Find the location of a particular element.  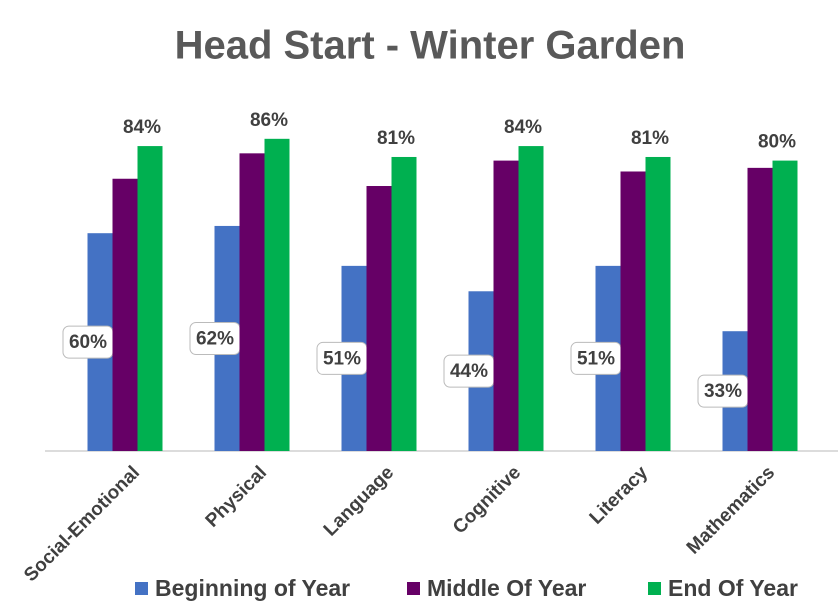

legend-label: Beginning of Year is located at coordinates (252, 588).